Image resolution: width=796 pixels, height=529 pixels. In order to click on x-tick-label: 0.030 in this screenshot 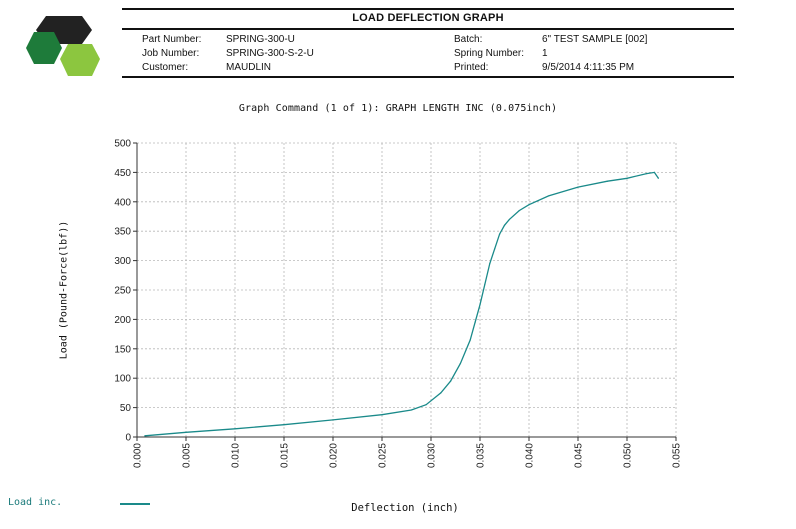, I will do `click(432, 455)`.